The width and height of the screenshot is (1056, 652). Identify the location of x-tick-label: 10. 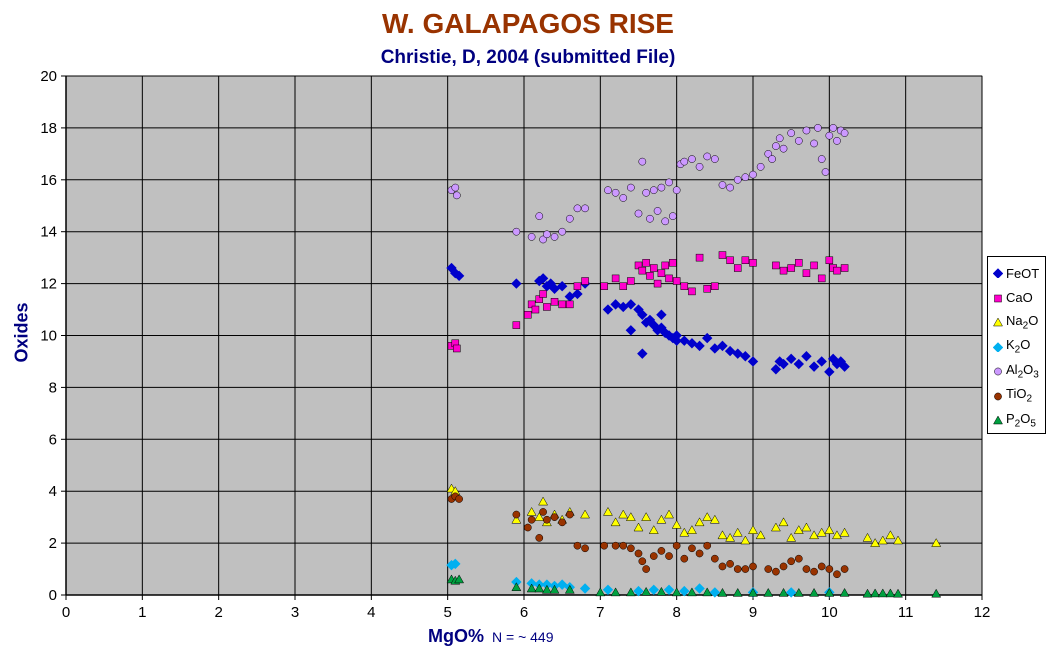
(829, 612).